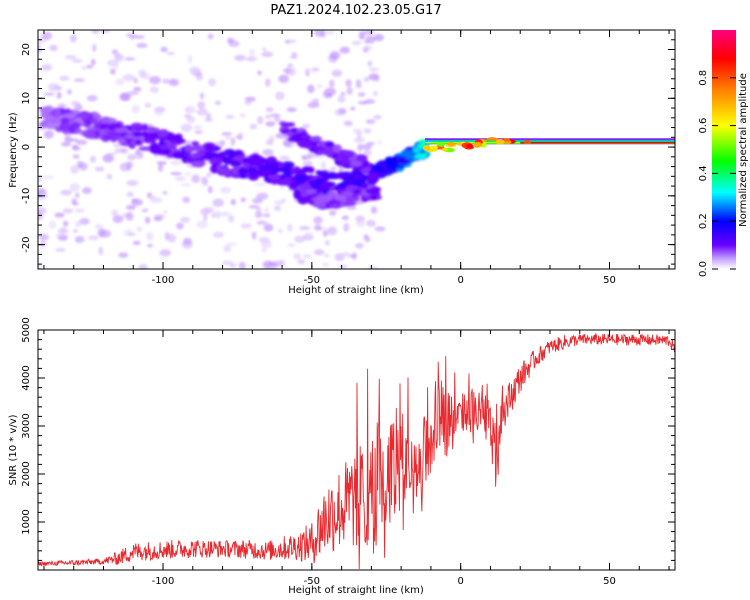  Describe the element at coordinates (26, 377) in the screenshot. I see `y-tick-label: 4000` at that location.